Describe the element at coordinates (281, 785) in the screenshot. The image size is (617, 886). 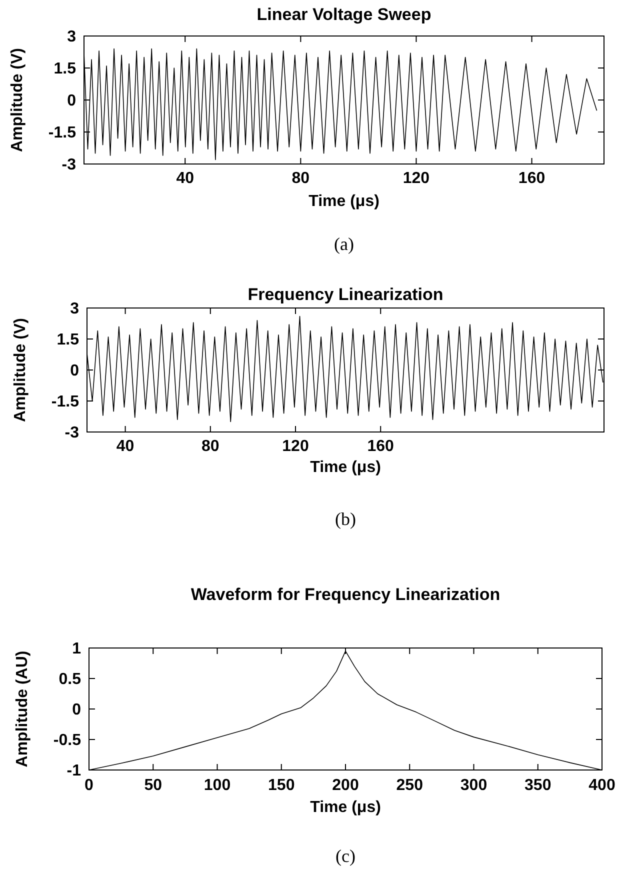
I see `x-tick-label: 150` at that location.